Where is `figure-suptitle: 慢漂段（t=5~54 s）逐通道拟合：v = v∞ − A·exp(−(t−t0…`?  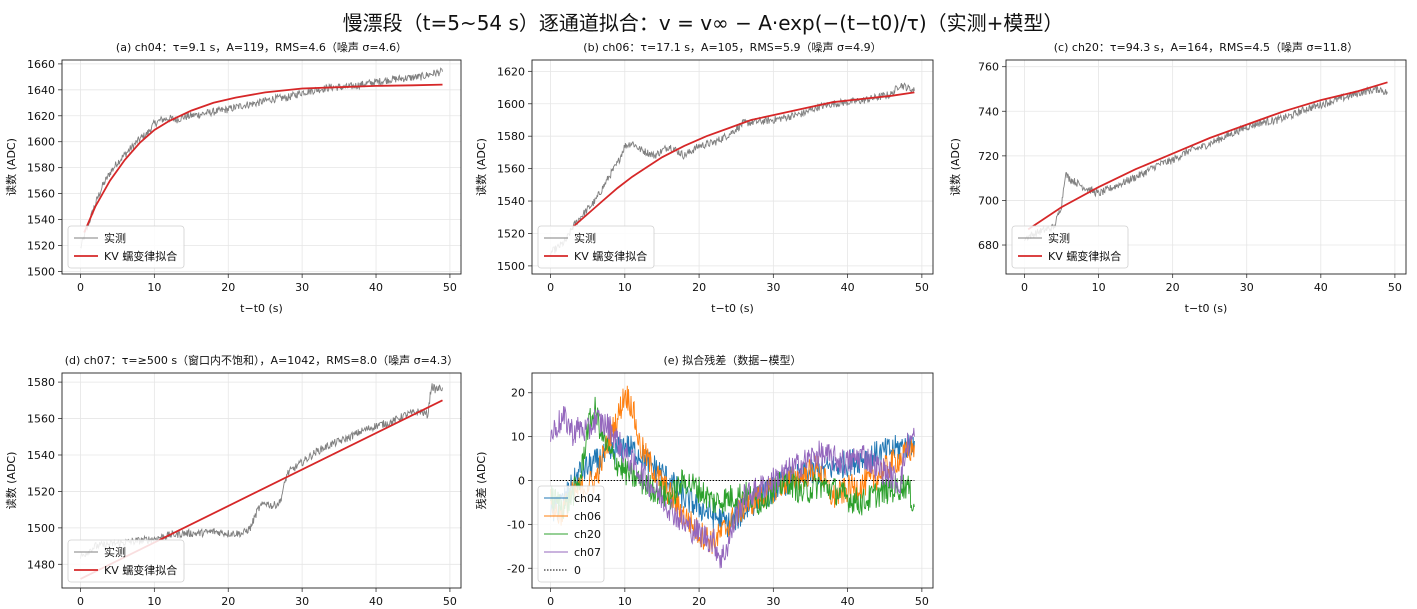
figure-suptitle: 慢漂段（t=5~54 s）逐通道拟合：v = v∞ − A·exp(−(t−t0… is located at coordinates (703, 23).